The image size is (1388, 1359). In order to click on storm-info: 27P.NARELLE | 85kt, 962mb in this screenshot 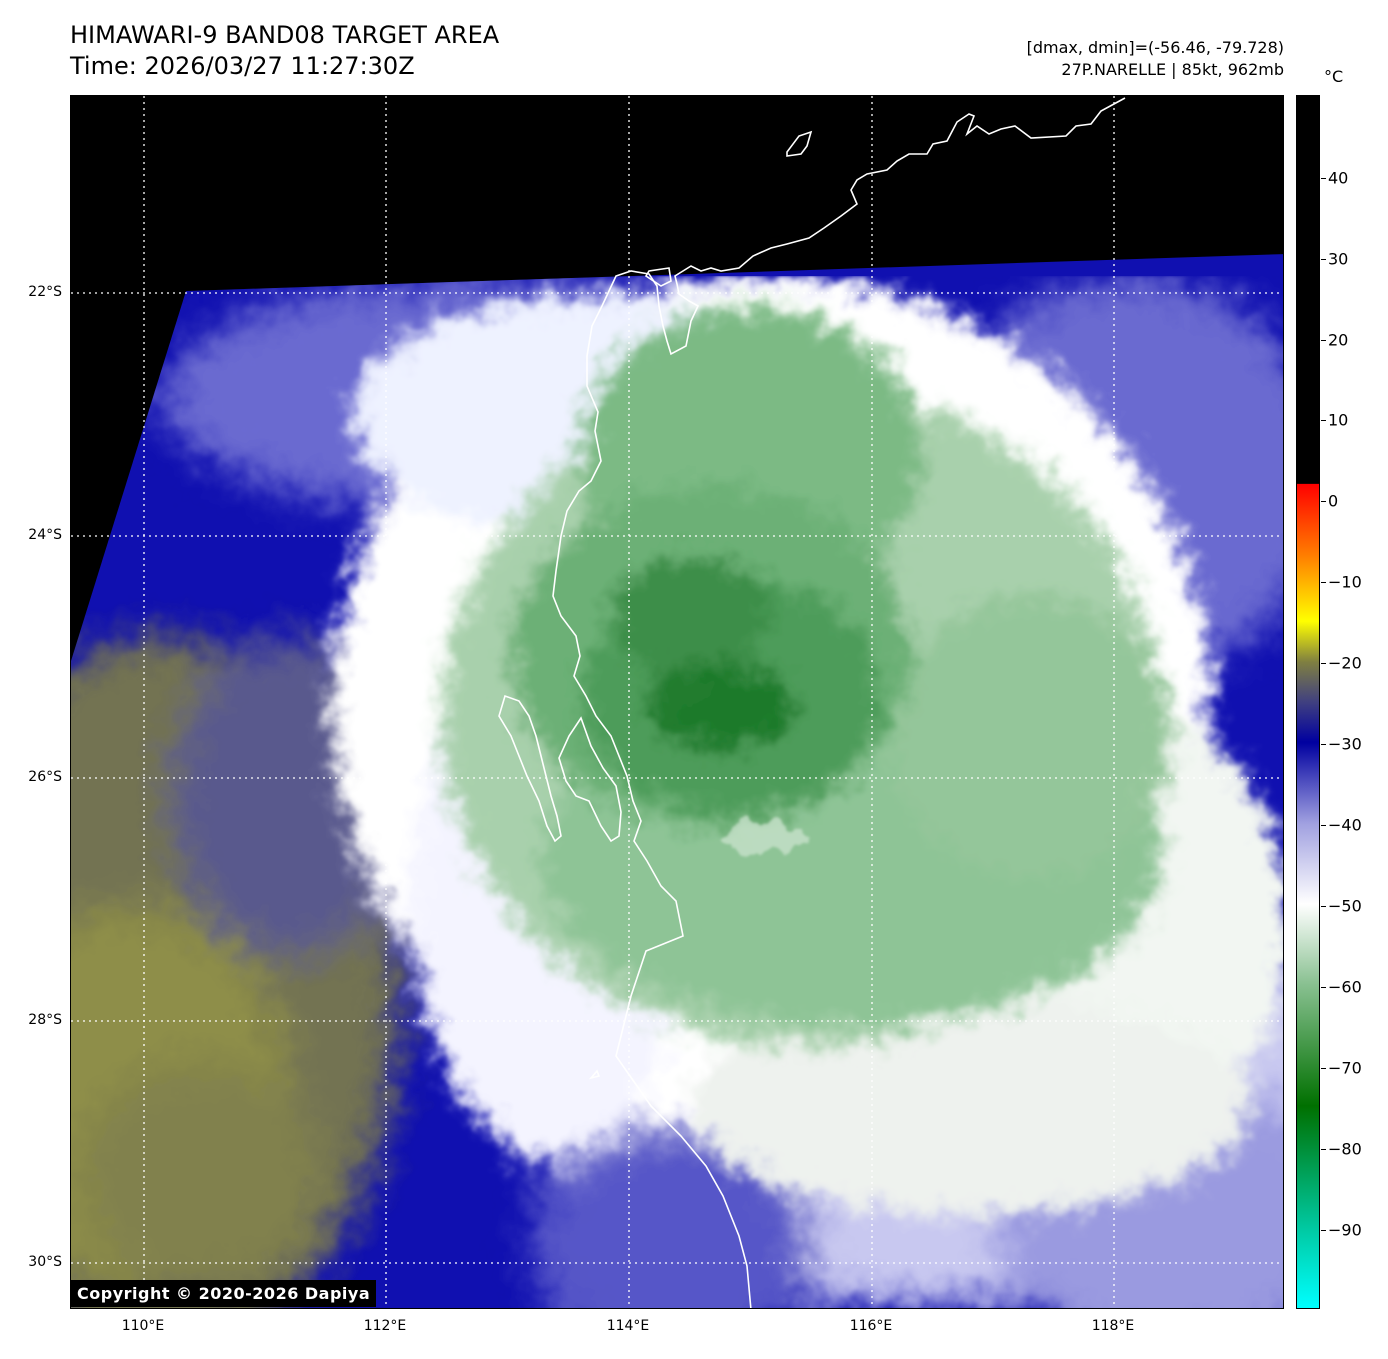, I will do `click(1172, 69)`.